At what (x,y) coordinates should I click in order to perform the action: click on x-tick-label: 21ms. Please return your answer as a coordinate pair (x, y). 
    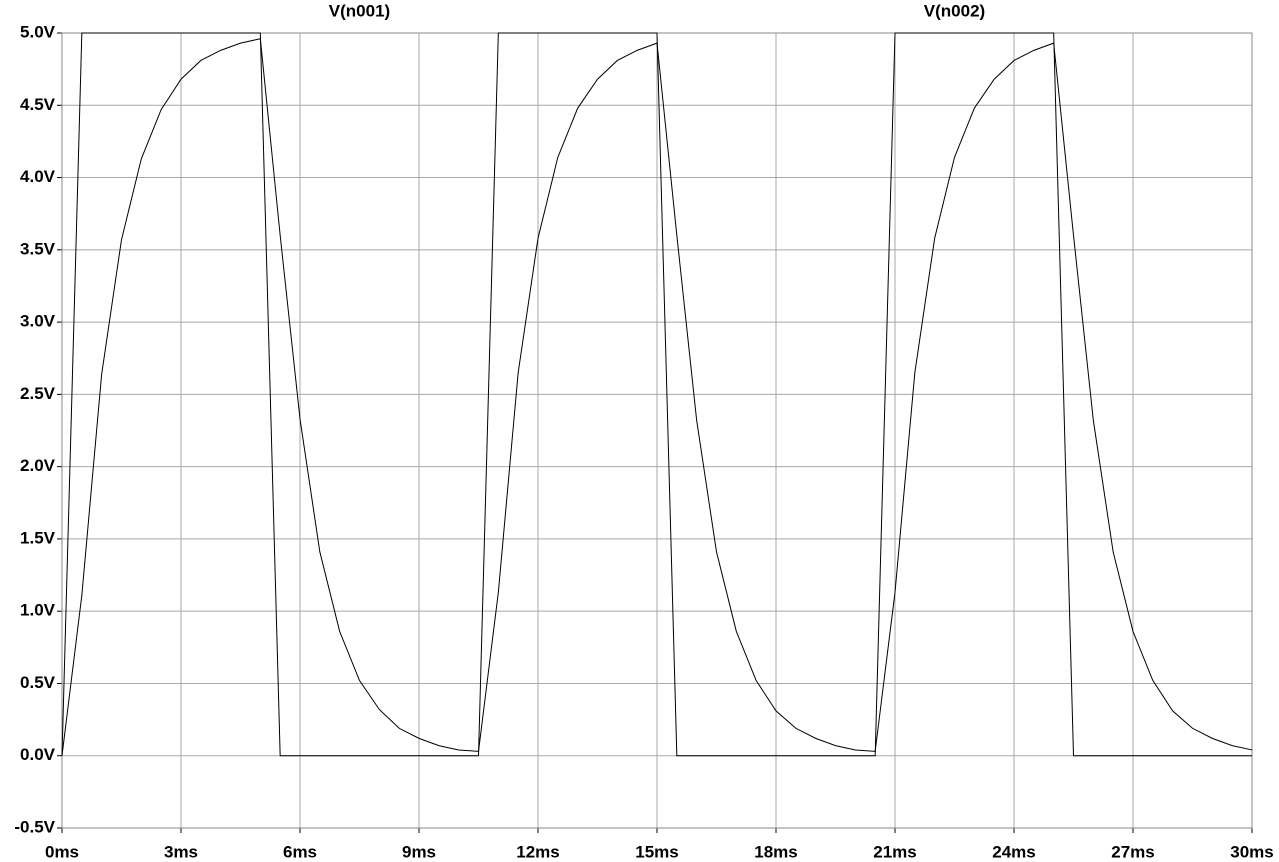
    Looking at the image, I should click on (894, 851).